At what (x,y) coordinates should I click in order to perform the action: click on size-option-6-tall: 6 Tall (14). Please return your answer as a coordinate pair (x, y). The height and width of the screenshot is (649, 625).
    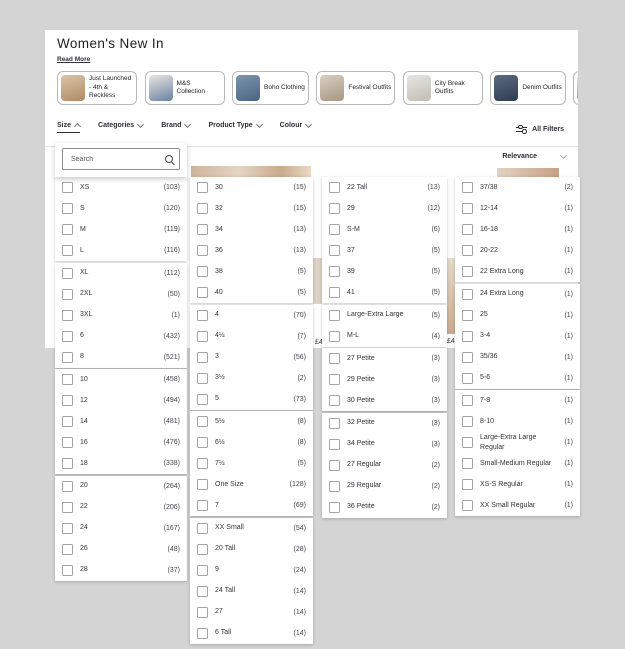
    Looking at the image, I should click on (251, 633).